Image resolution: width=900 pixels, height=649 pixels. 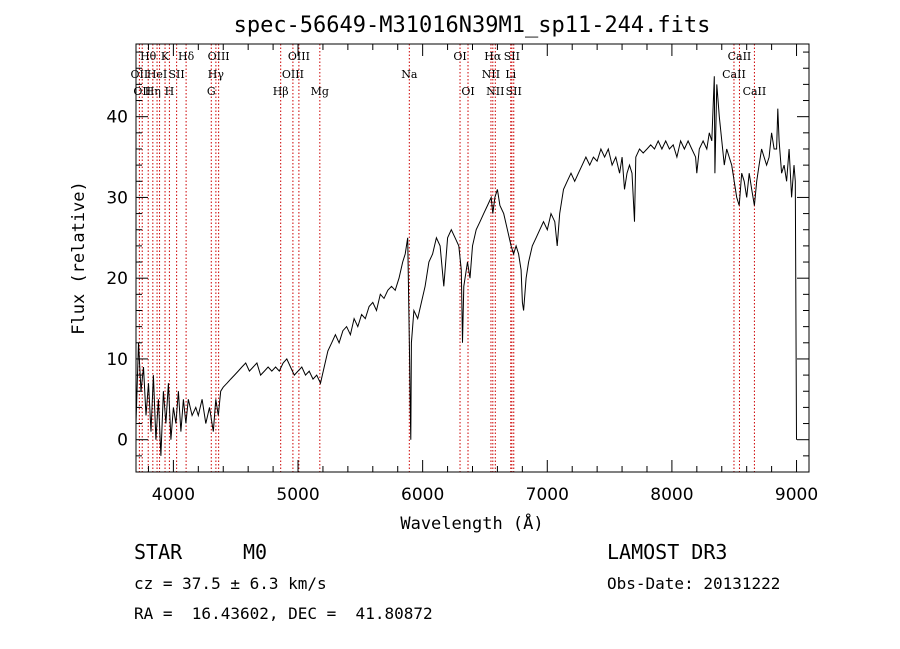 What do you see at coordinates (472, 25) in the screenshot?
I see `chart-title: spec-56649-M31016N39M1_sp11-244.fits` at bounding box center [472, 25].